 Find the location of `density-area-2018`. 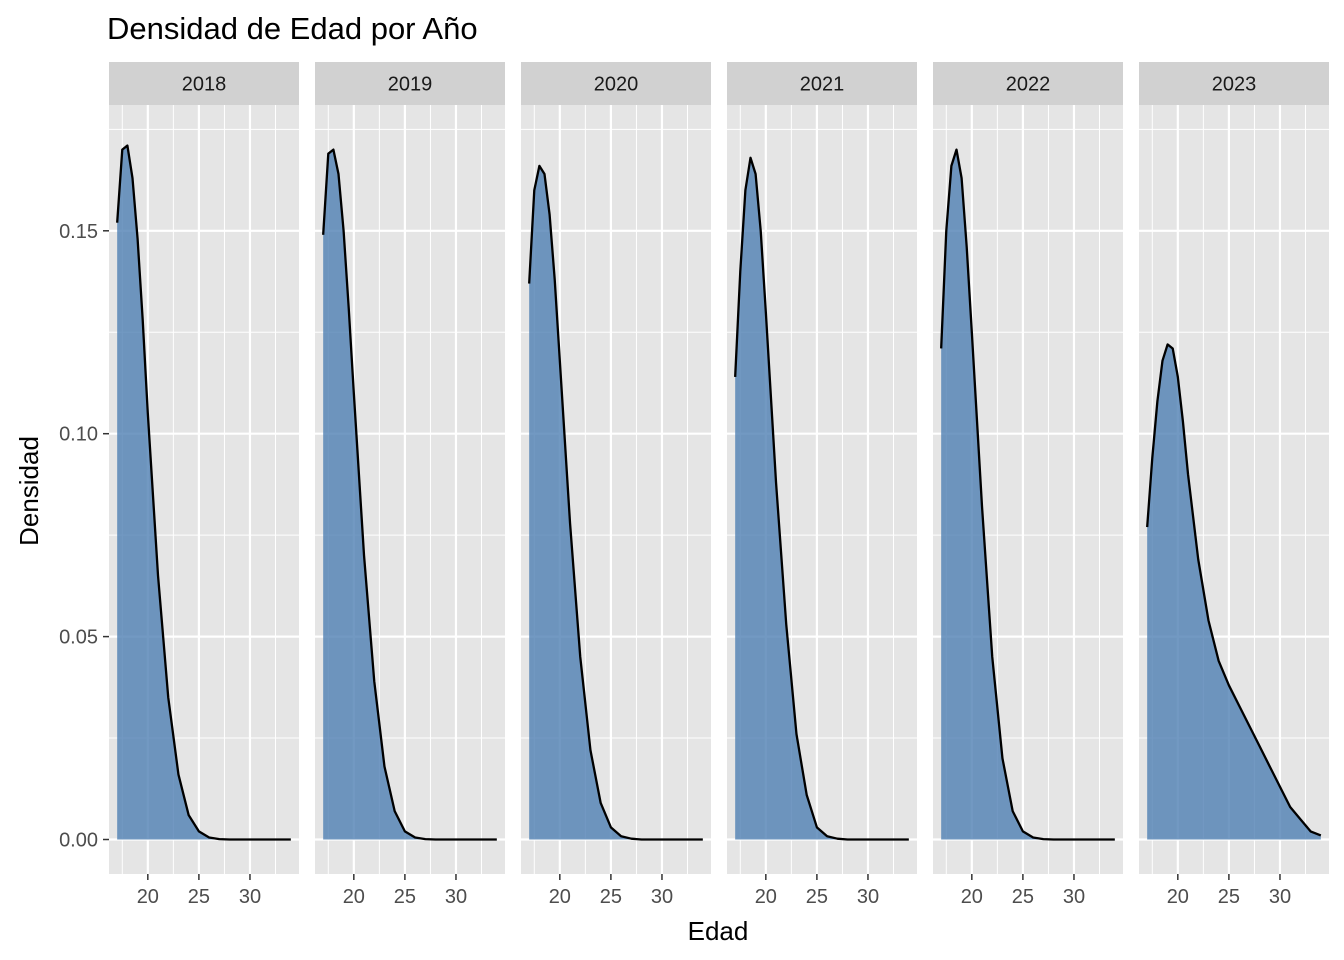

density-area-2018 is located at coordinates (204, 492).